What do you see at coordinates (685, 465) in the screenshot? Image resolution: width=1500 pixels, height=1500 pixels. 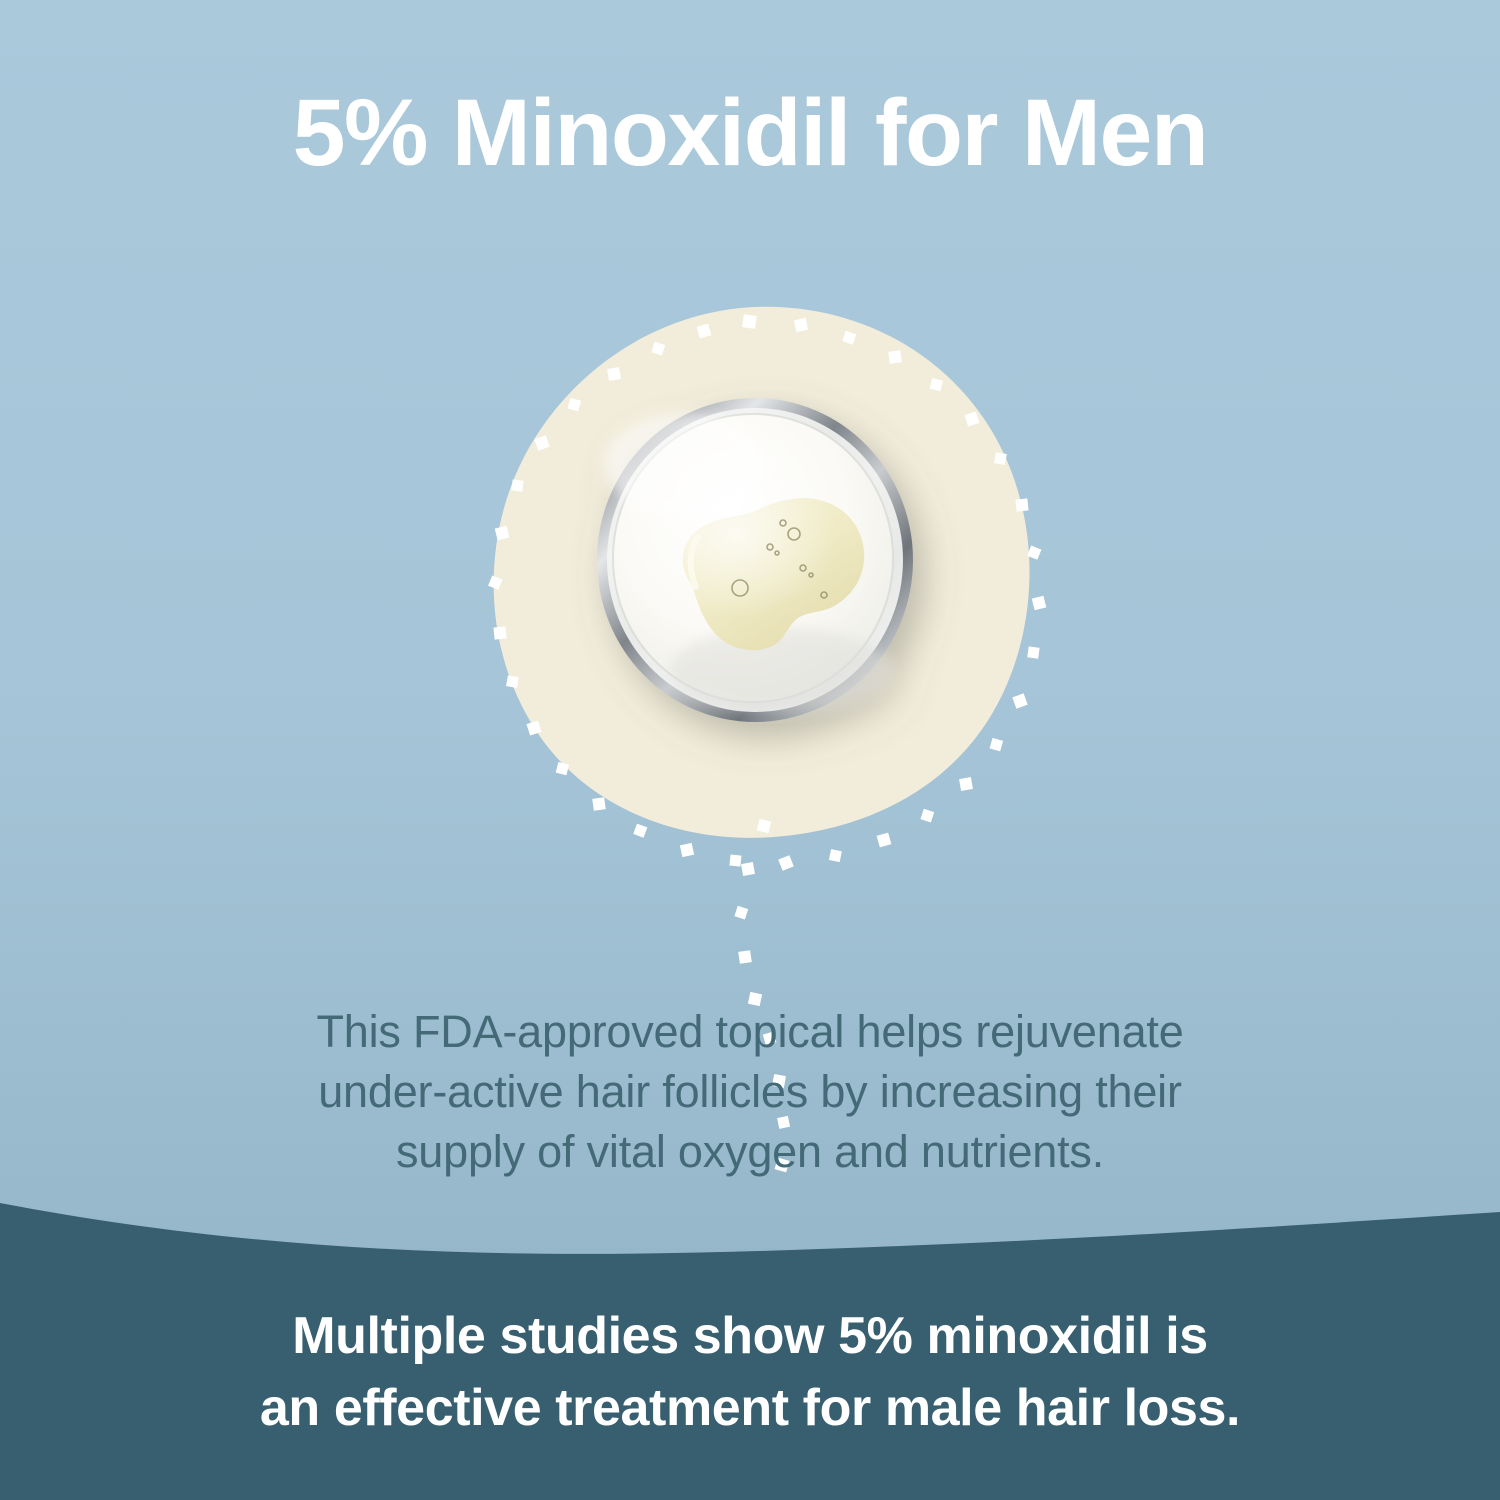 I see `dish-highlight` at bounding box center [685, 465].